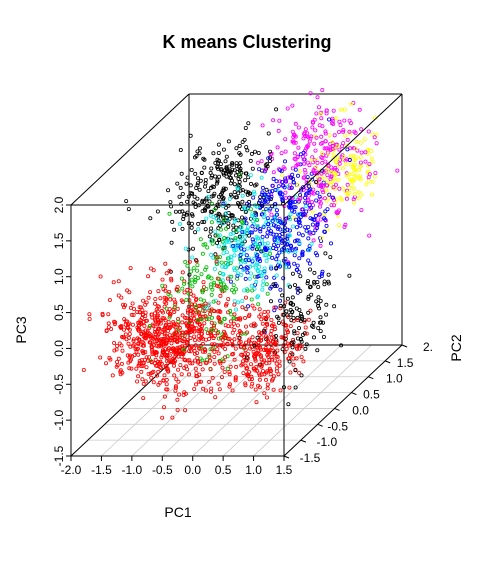 This screenshot has height=569, width=495. I want to click on x-axis-label: PC1, so click(177, 512).